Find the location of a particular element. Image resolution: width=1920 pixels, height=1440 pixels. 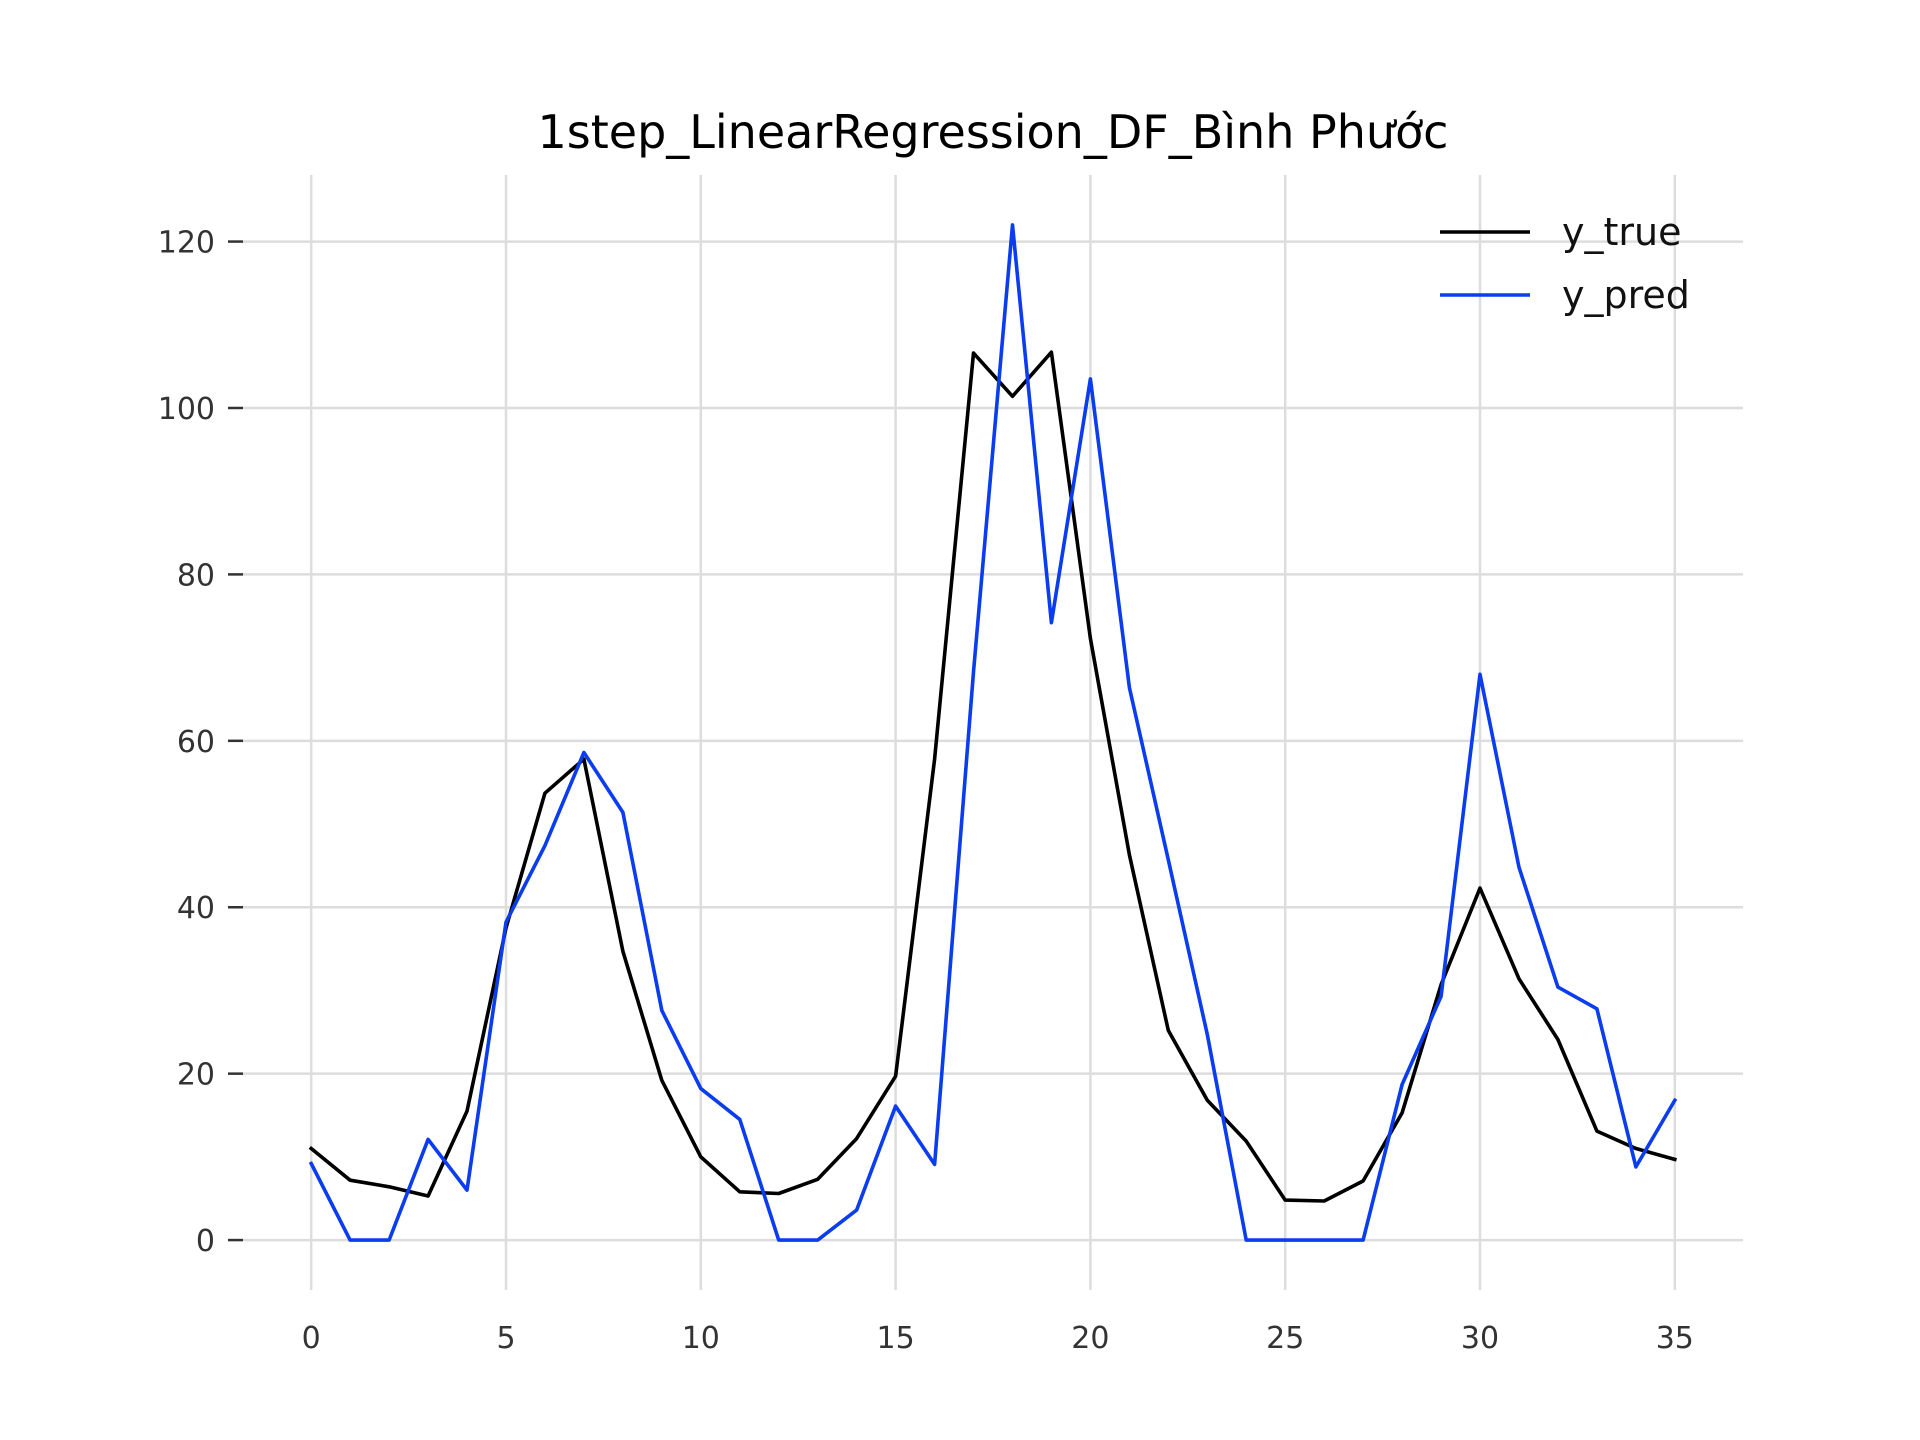

chart-title: 1step_LinearRegression_DF_Bình Phước is located at coordinates (993, 132).